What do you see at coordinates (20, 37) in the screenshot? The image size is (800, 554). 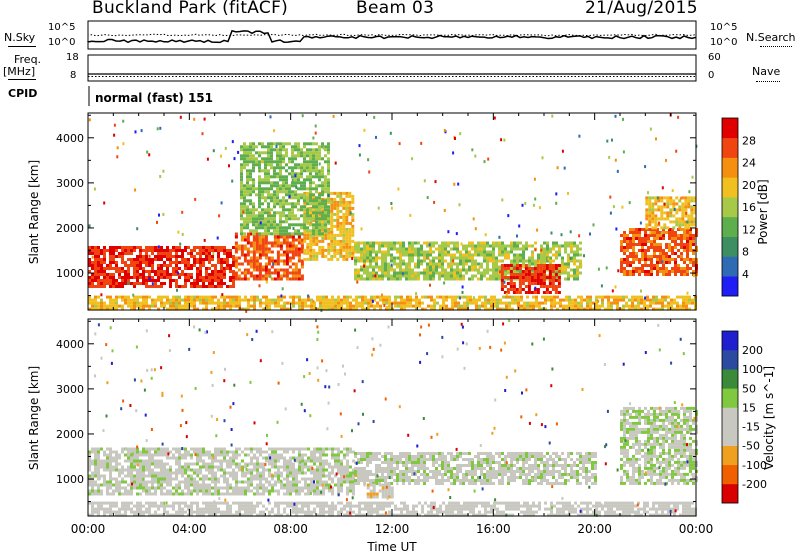 I see `nsky-label: N.Sky` at bounding box center [20, 37].